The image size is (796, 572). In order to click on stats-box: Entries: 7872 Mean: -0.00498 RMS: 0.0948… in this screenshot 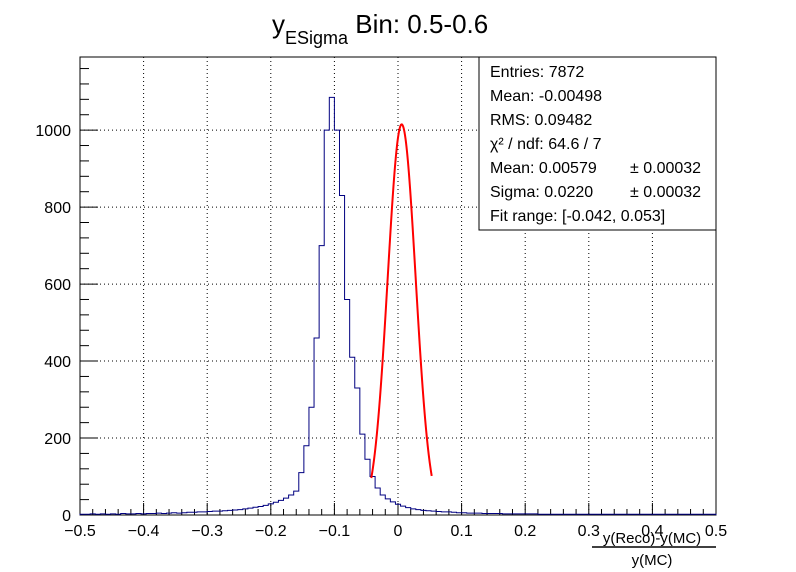, I will do `click(597, 143)`.